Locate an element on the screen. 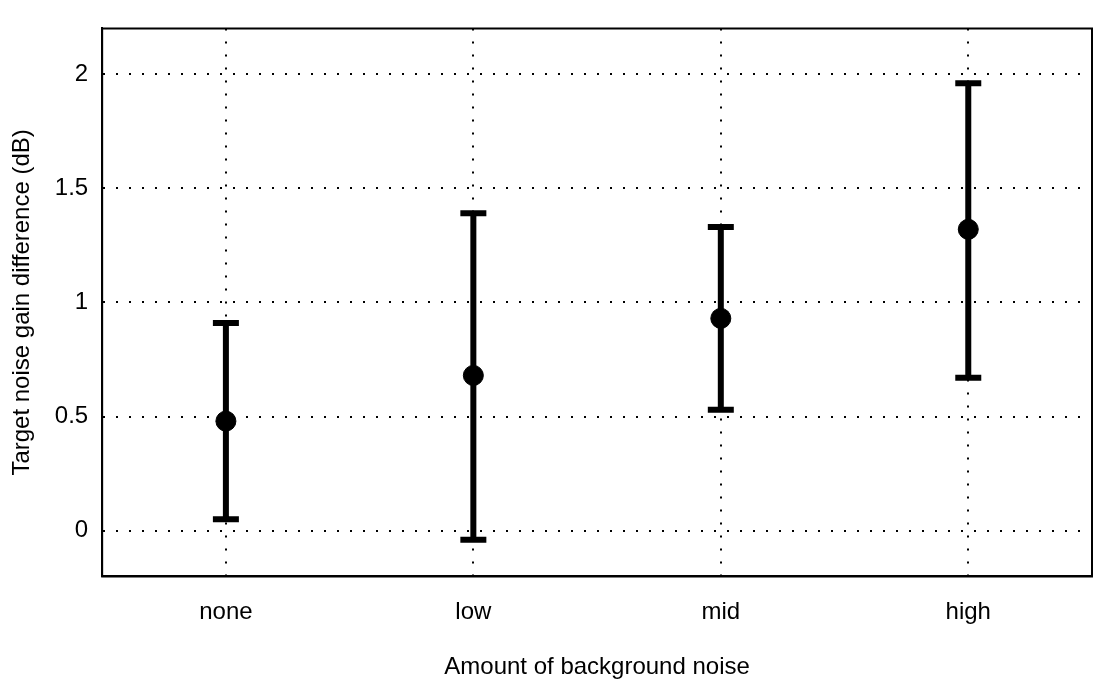  x-axis-title: Amount of background noise is located at coordinates (597, 666).